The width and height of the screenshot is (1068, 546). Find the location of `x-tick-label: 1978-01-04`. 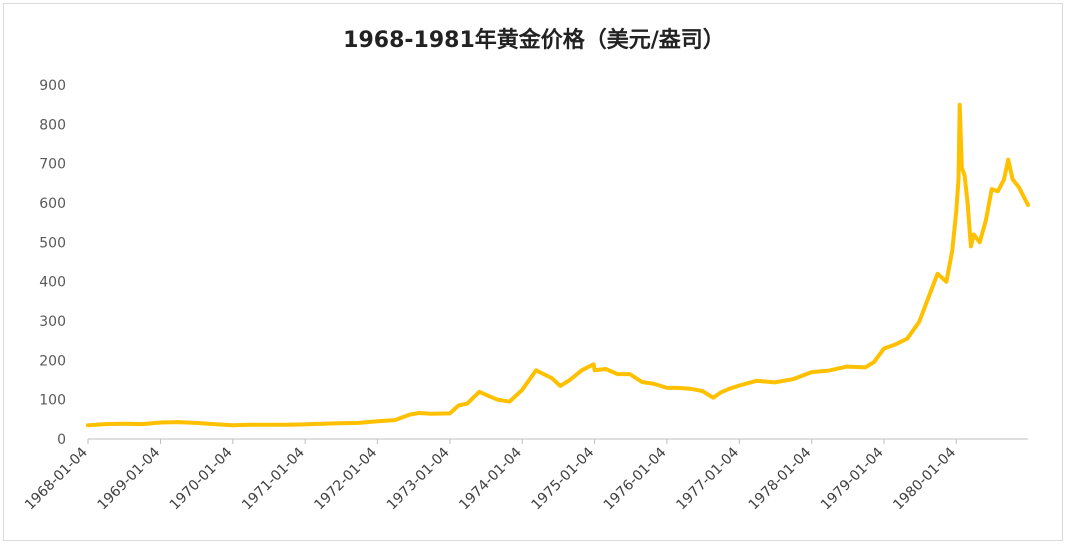

x-tick-label: 1978-01-04 is located at coordinates (780, 478).